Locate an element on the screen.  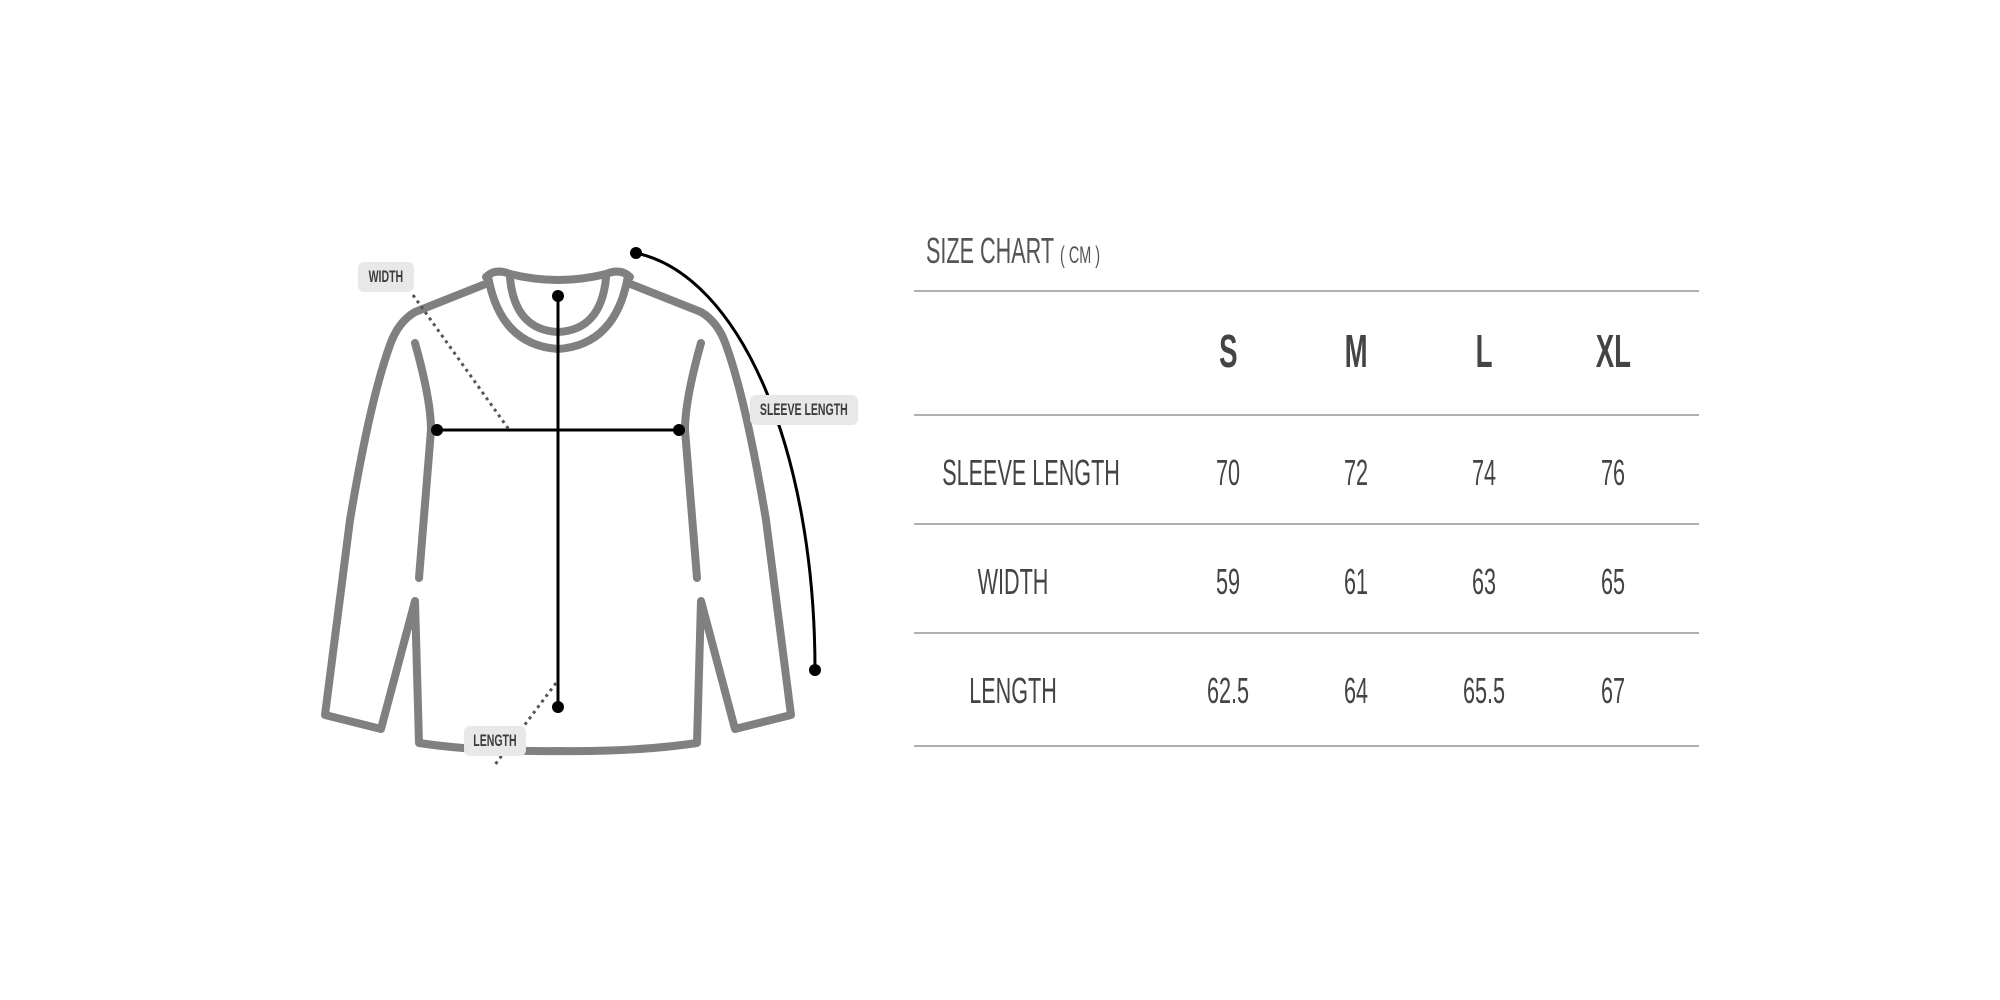
sleeve-length-label-text: SLEEVE LENGTH is located at coordinates (804, 409).